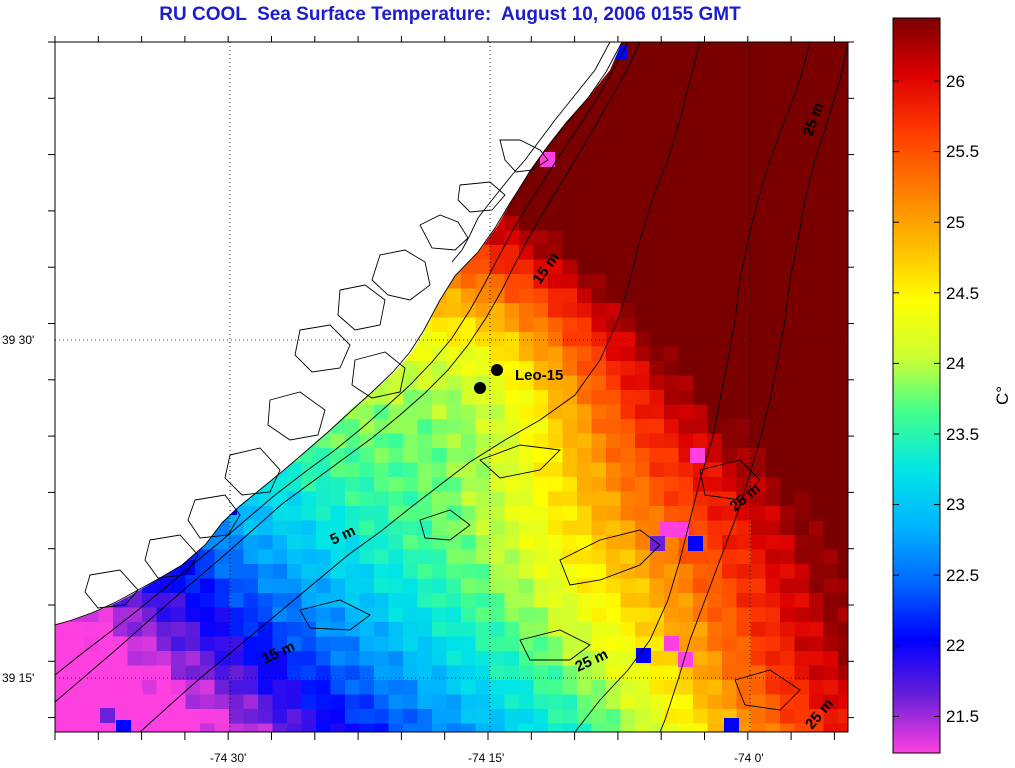  Describe the element at coordinates (1002, 395) in the screenshot. I see `colorbar-unit: C°` at that location.